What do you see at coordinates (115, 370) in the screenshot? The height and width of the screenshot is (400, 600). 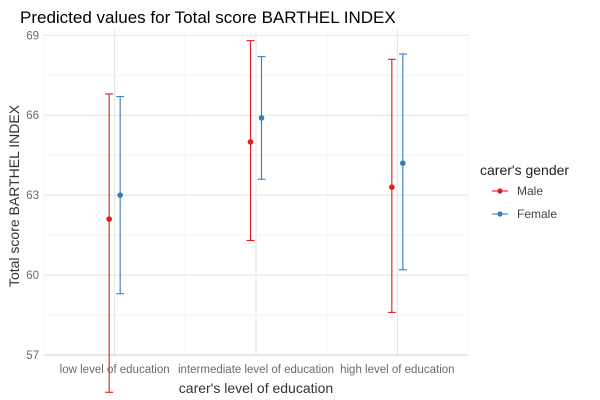 I see `x-tick-label: low level of education` at bounding box center [115, 370].